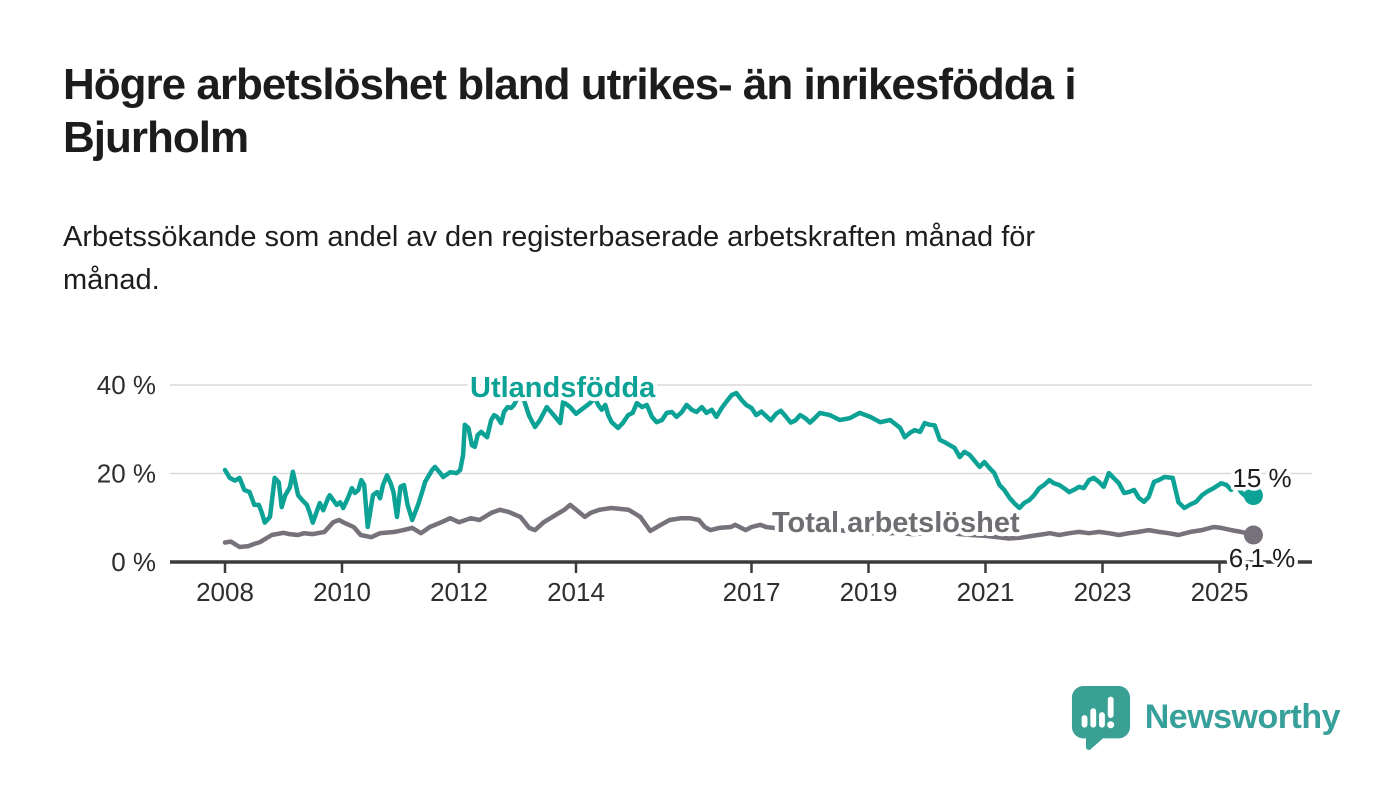  I want to click on series-end-dot-utlandsfodda, so click(1253, 496).